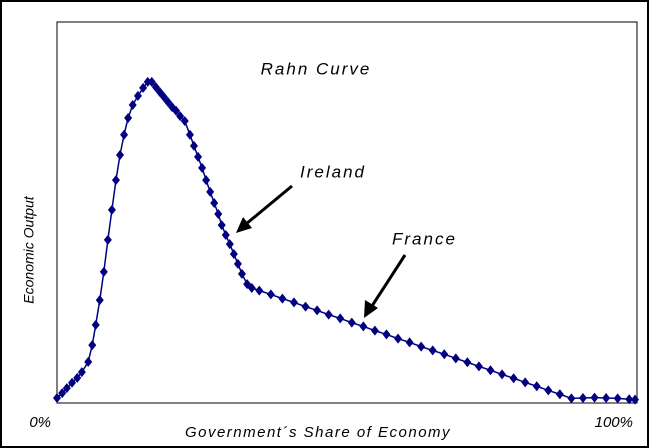  What do you see at coordinates (40, 422) in the screenshot?
I see `x-tick-label: 0%` at bounding box center [40, 422].